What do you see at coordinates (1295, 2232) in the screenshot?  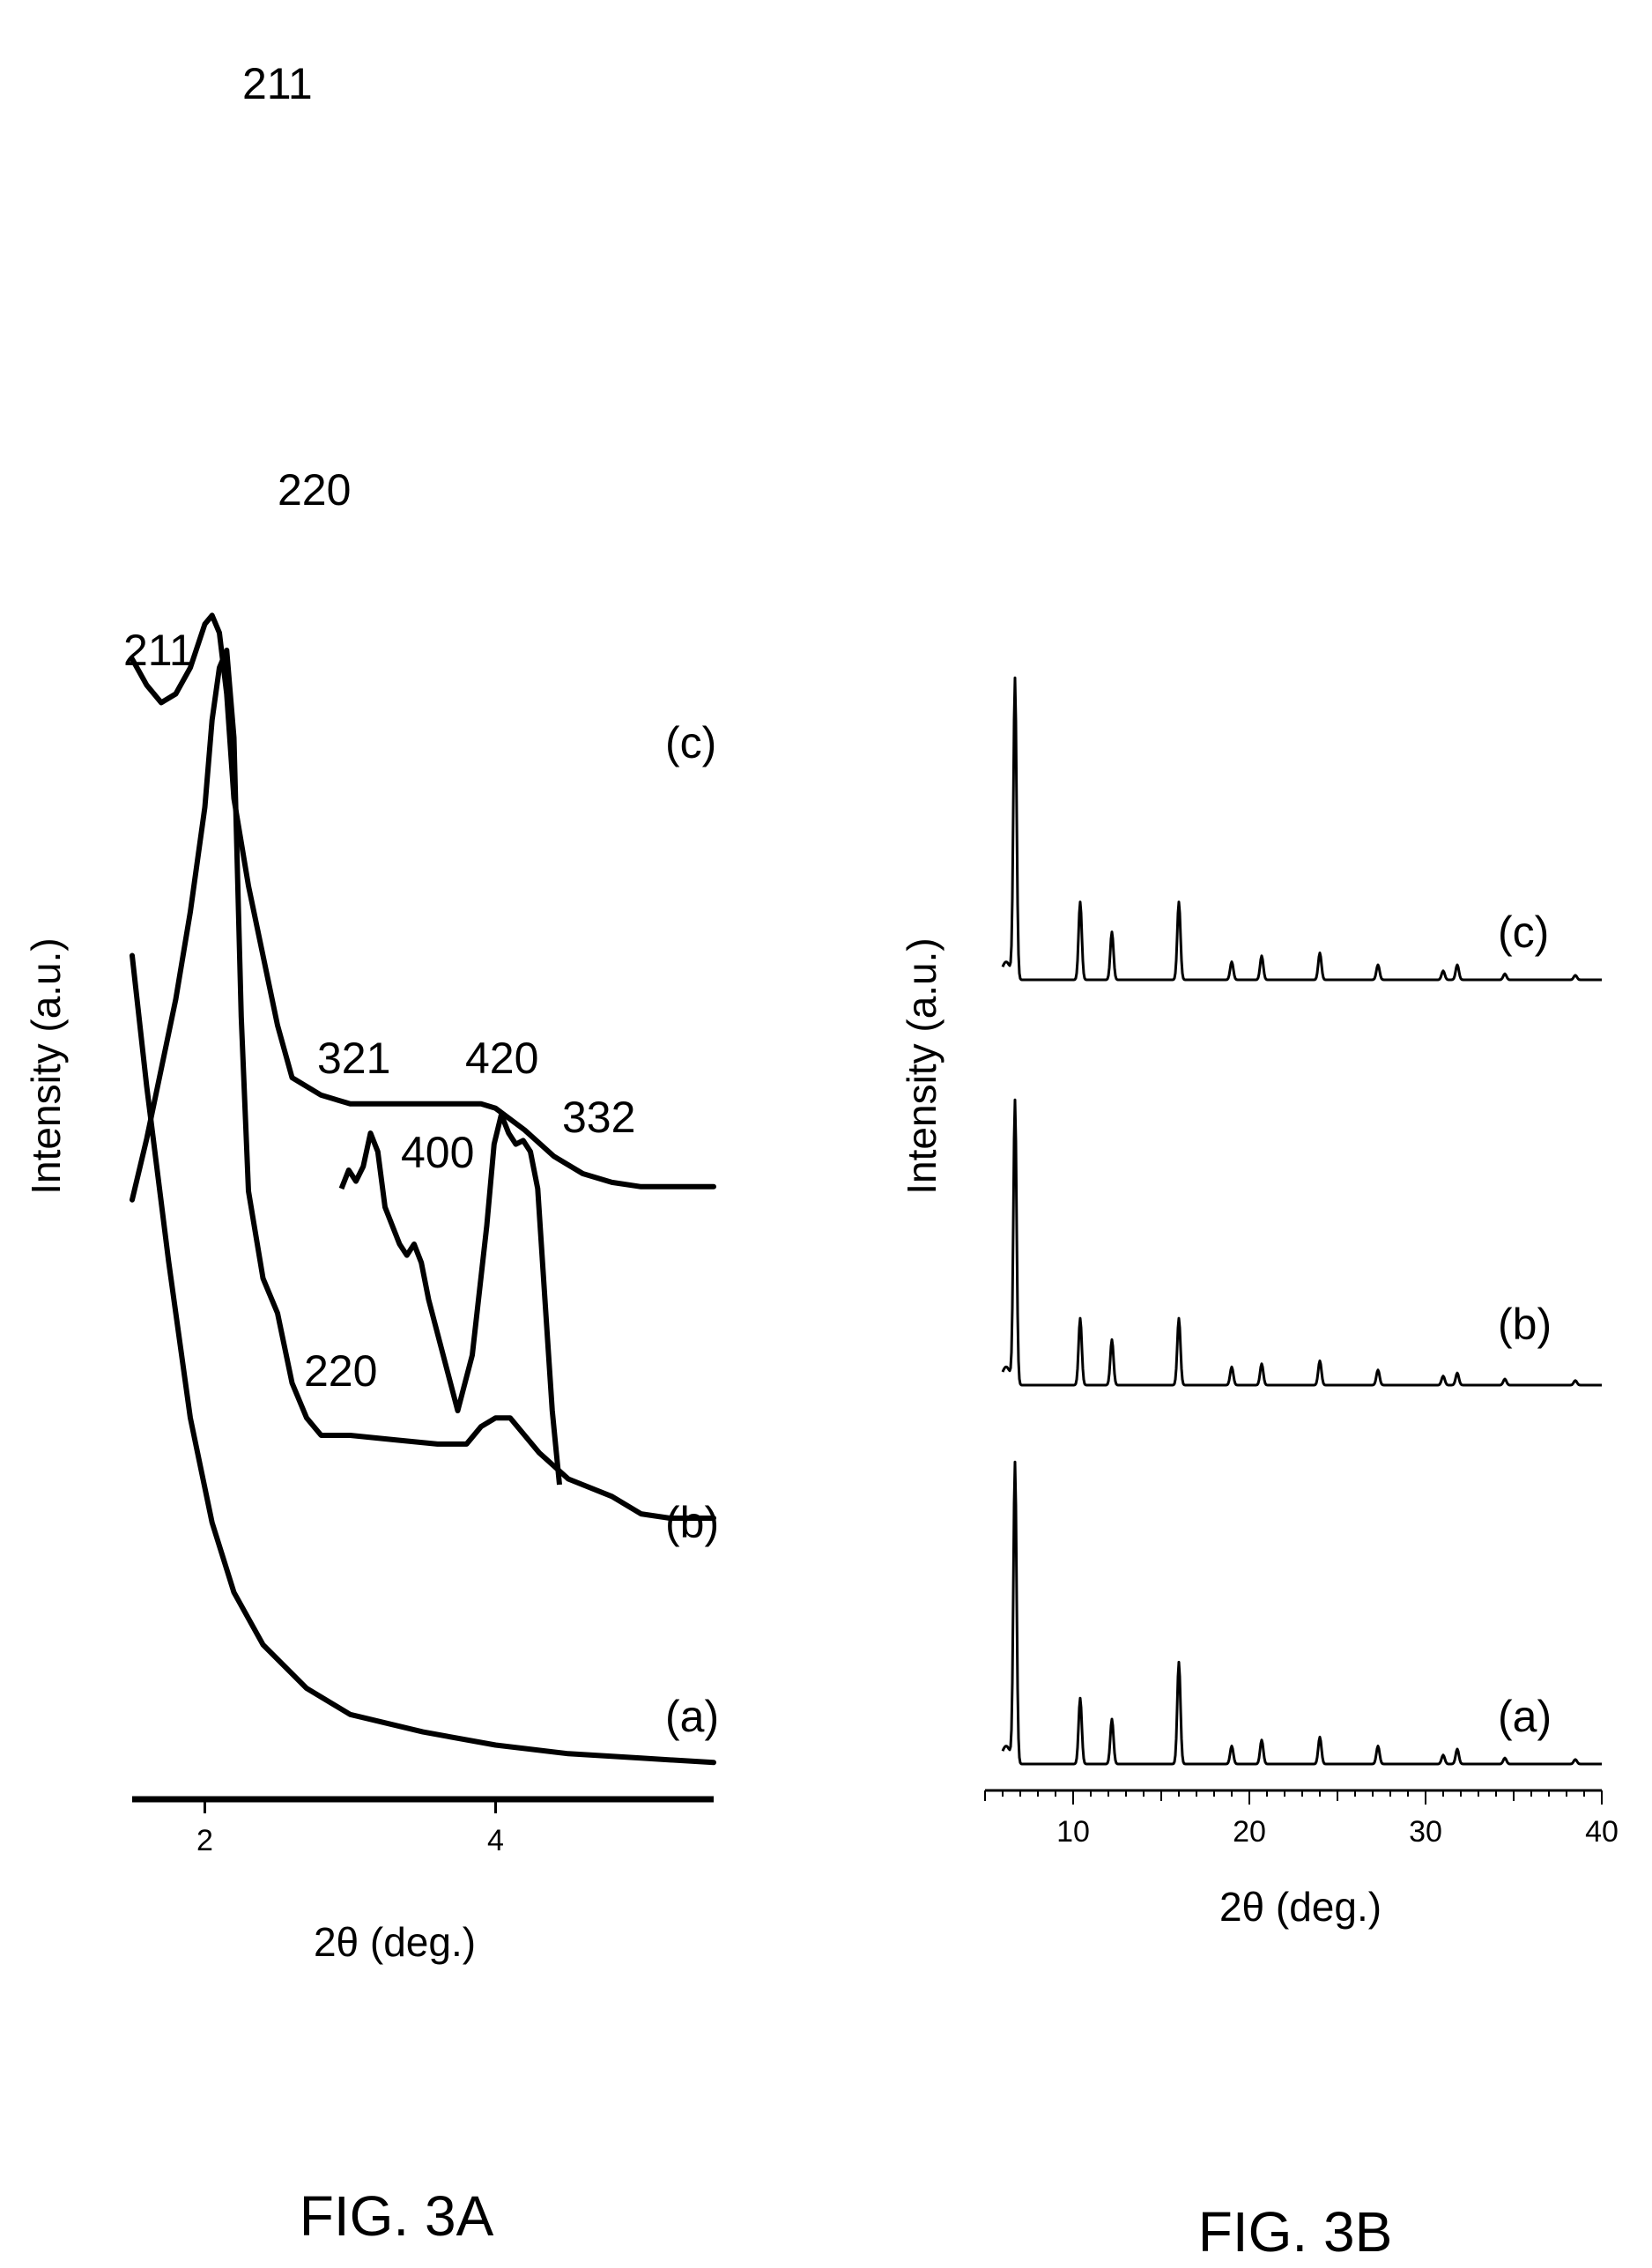 I see `fig3b-caption: FIG. 3B` at bounding box center [1295, 2232].